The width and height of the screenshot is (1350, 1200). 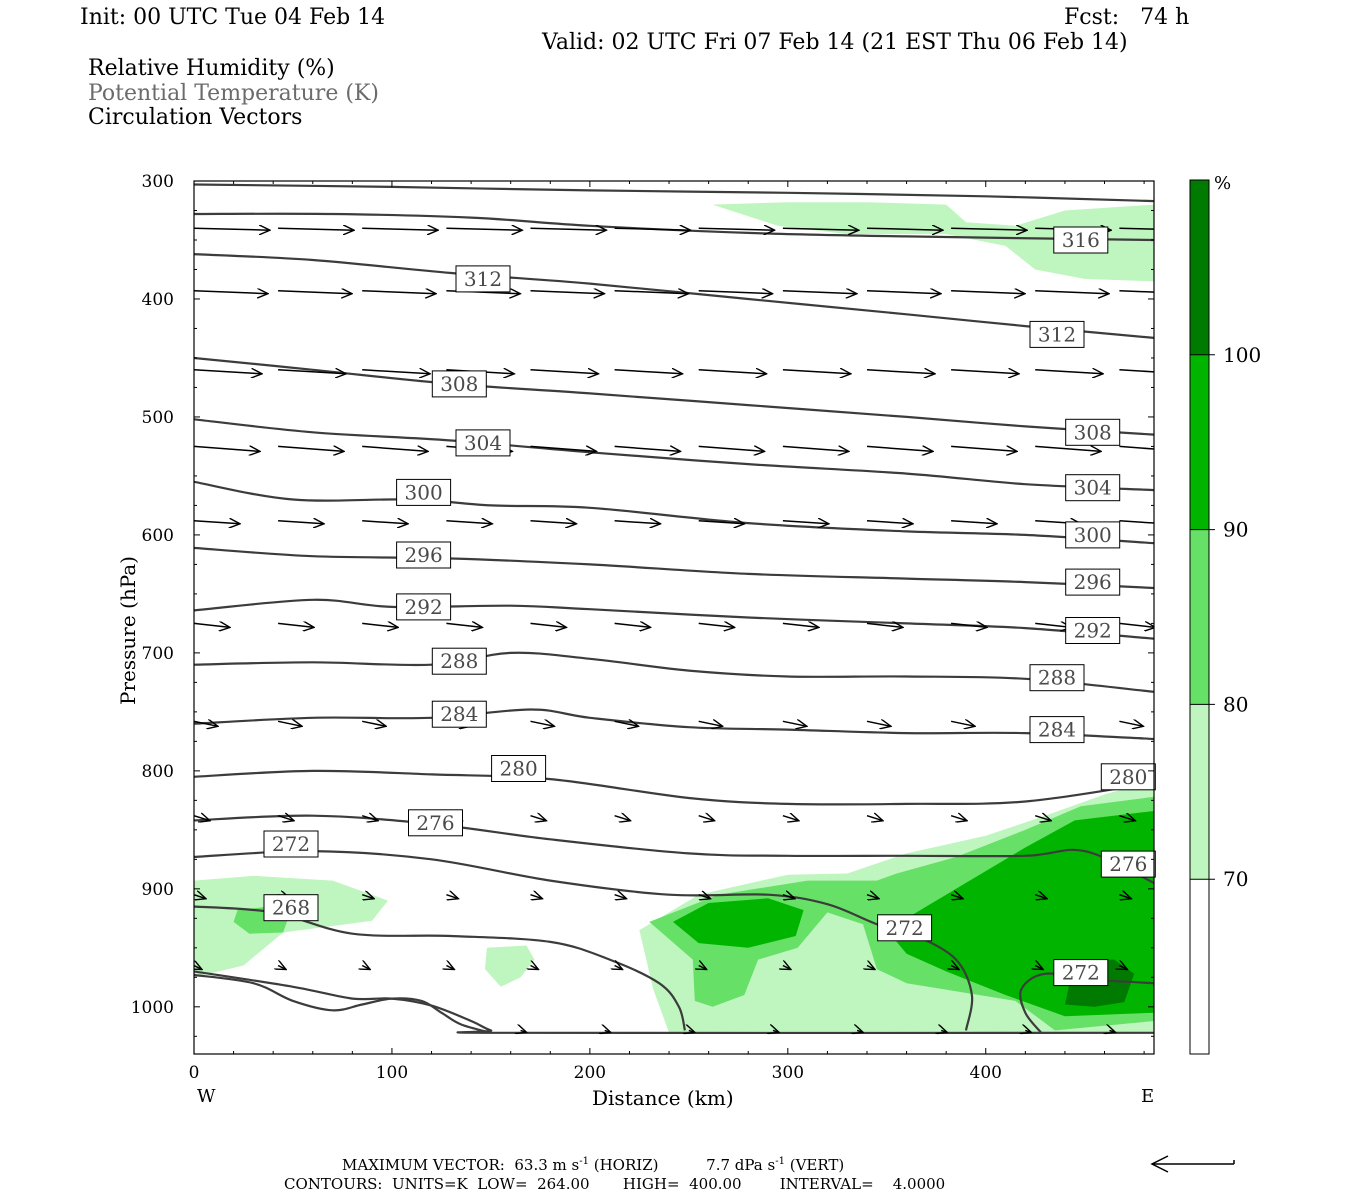 I want to click on y-tick-label: 700, so click(x=158, y=654).